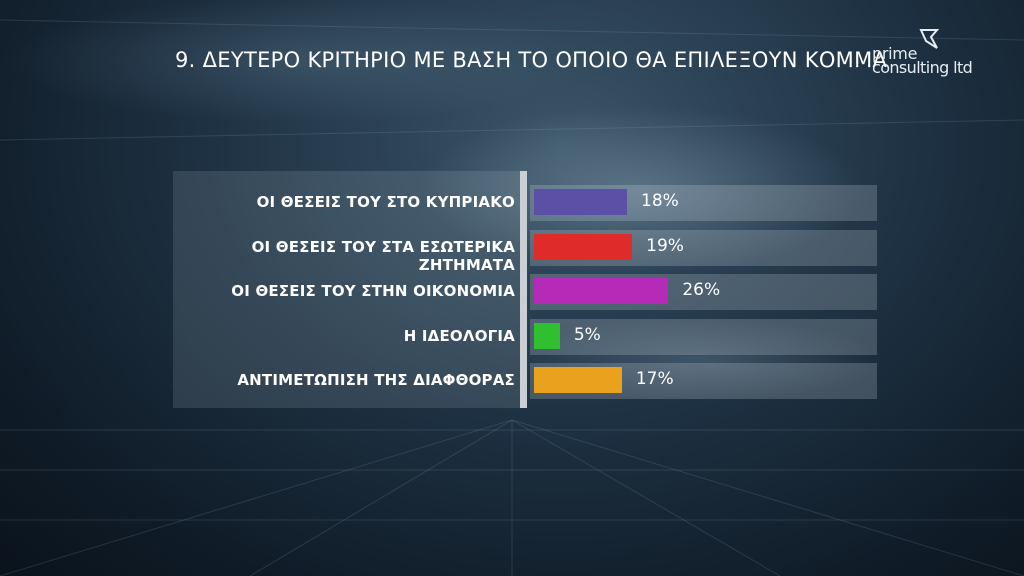  What do you see at coordinates (703, 336) in the screenshot?
I see `bar-track` at bounding box center [703, 336].